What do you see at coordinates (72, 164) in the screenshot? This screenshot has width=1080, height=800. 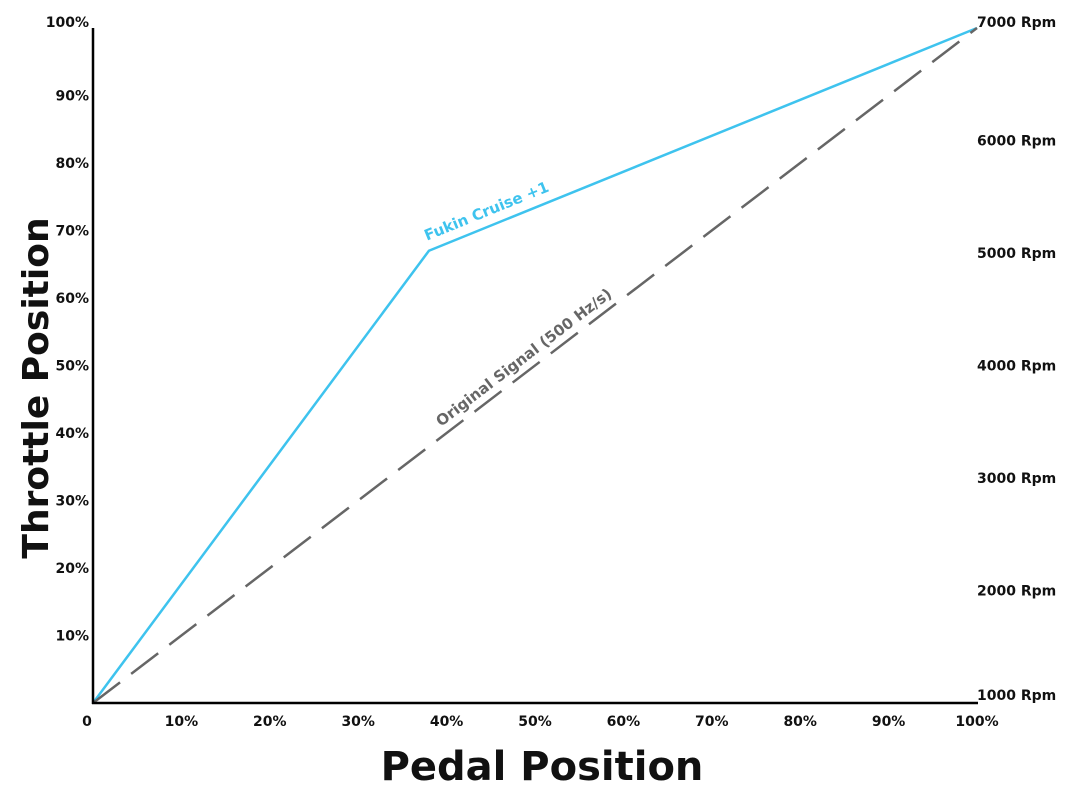 I see `y-tick-label: 80%` at bounding box center [72, 164].